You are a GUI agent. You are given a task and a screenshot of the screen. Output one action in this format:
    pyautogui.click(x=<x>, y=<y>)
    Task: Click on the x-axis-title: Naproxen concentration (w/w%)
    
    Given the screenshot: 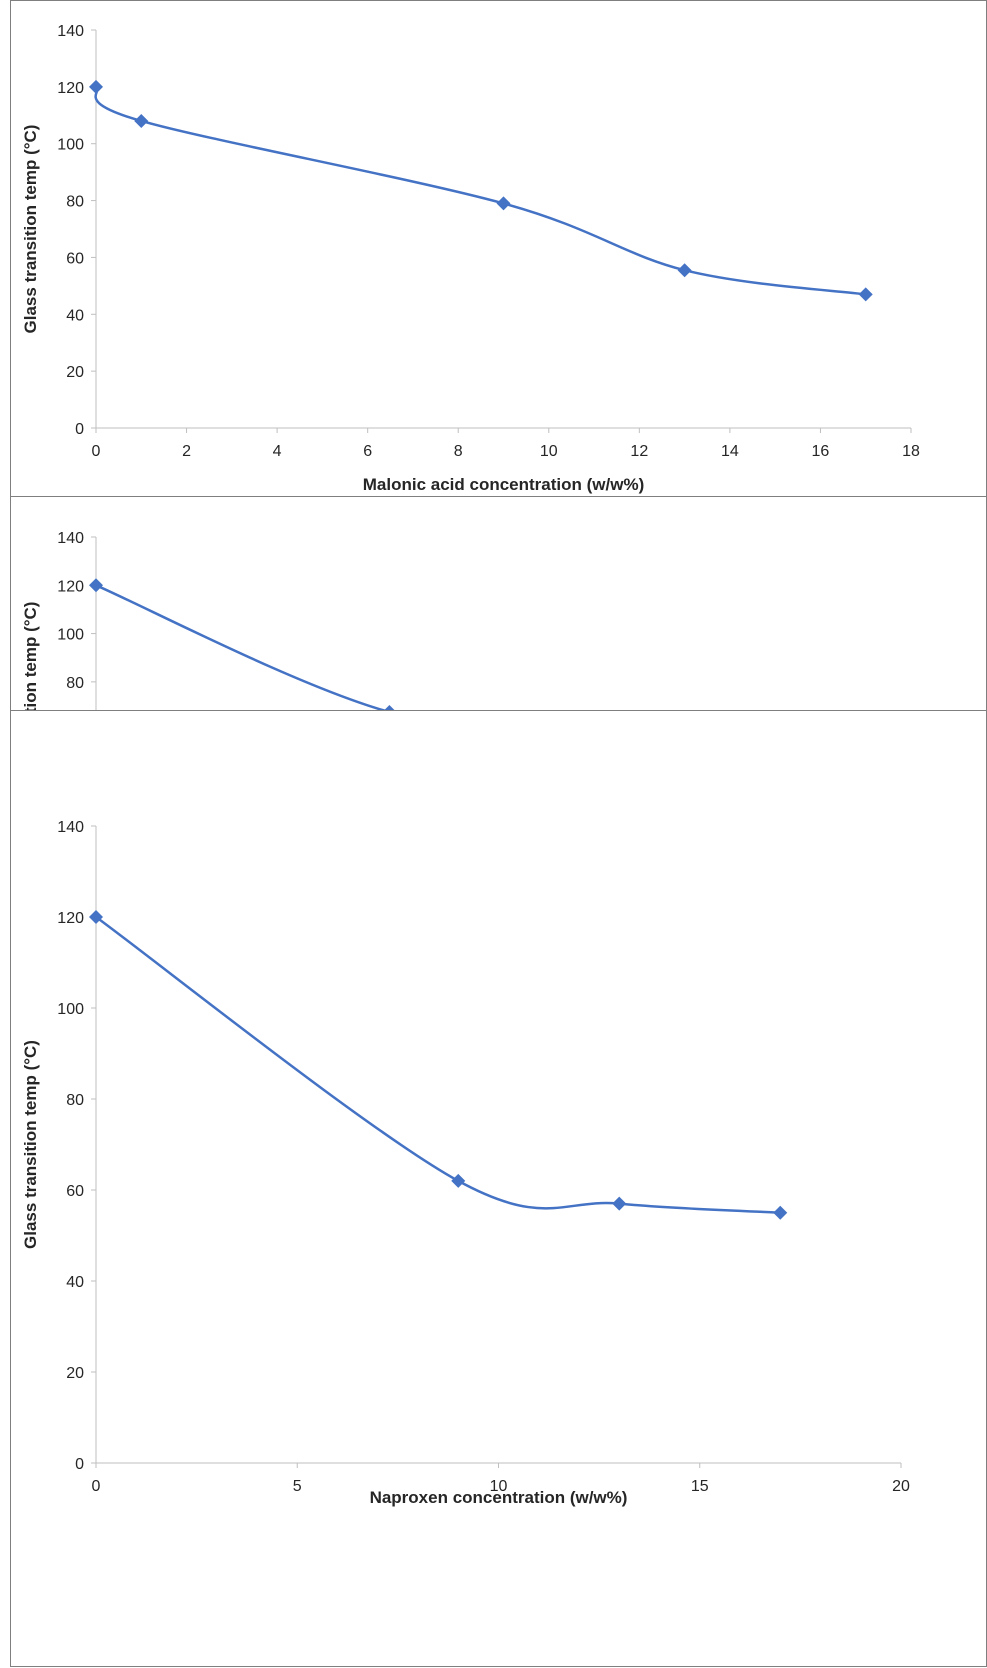 What is the action you would take?
    pyautogui.click(x=499, y=1497)
    